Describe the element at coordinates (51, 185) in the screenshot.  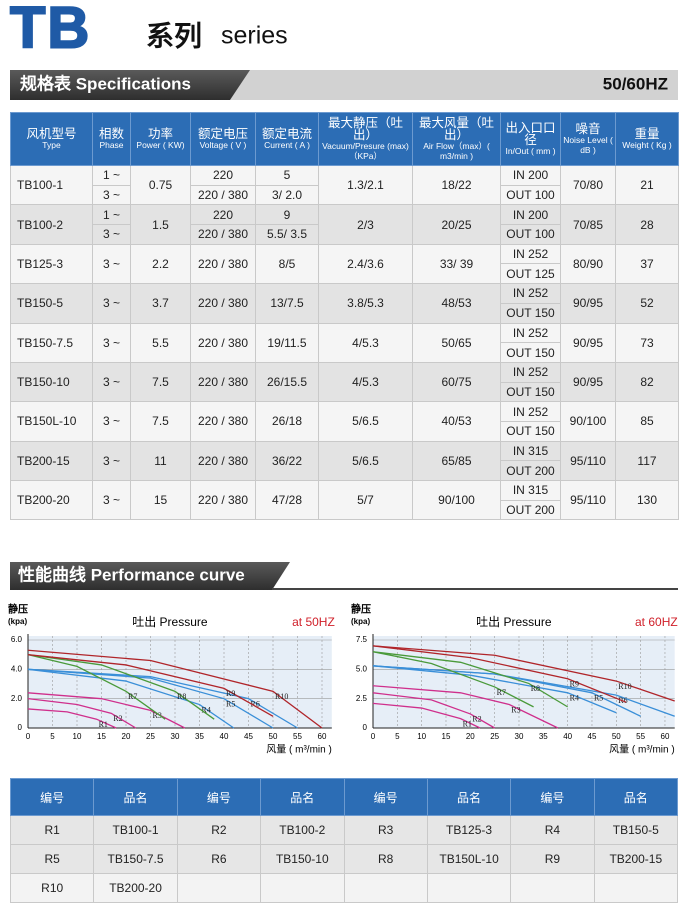
I see `cell: TB100-1` at that location.